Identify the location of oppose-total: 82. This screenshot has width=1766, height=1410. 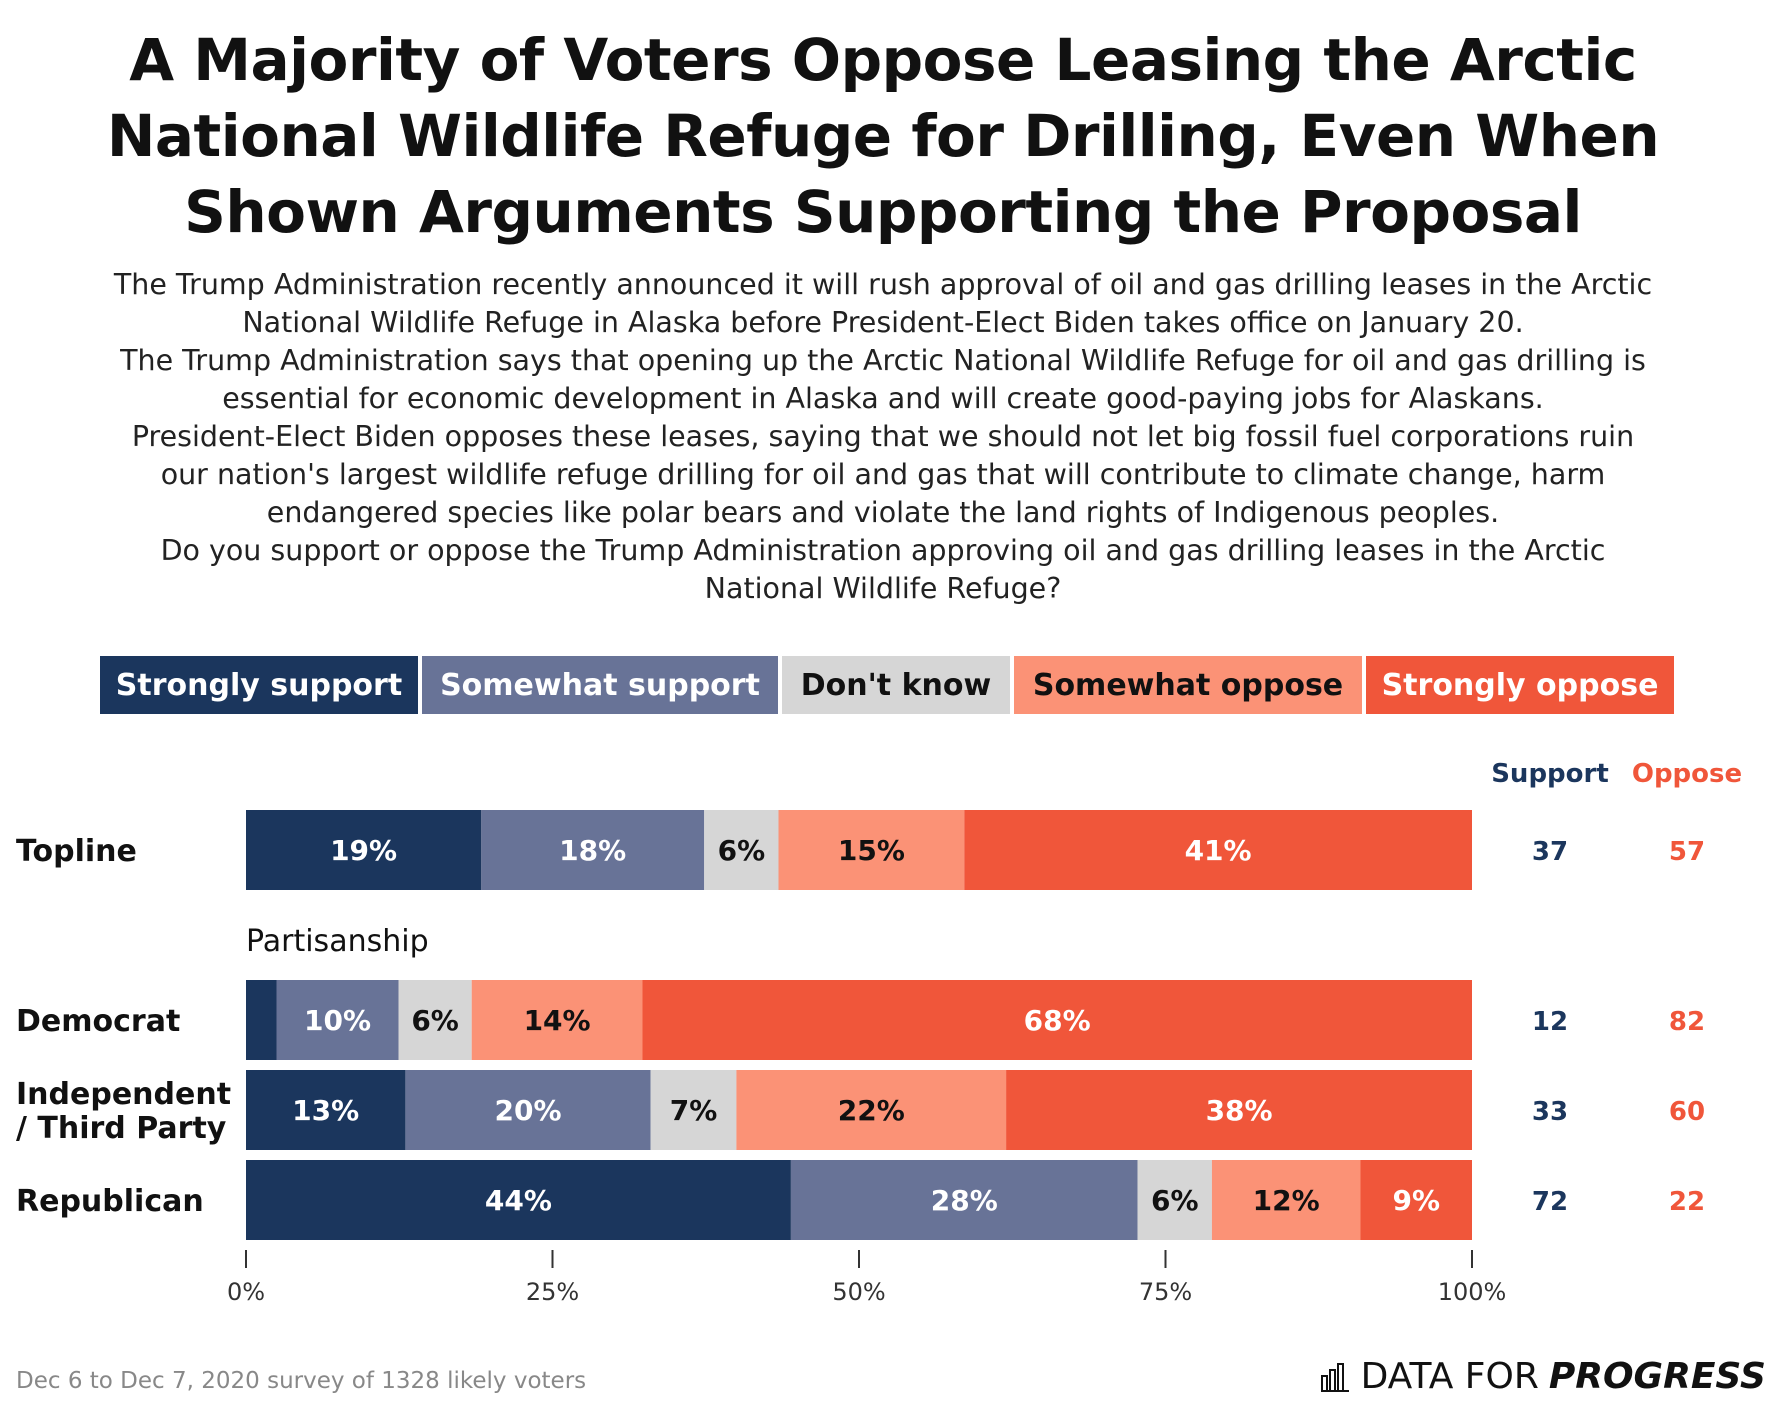
(1687, 1022).